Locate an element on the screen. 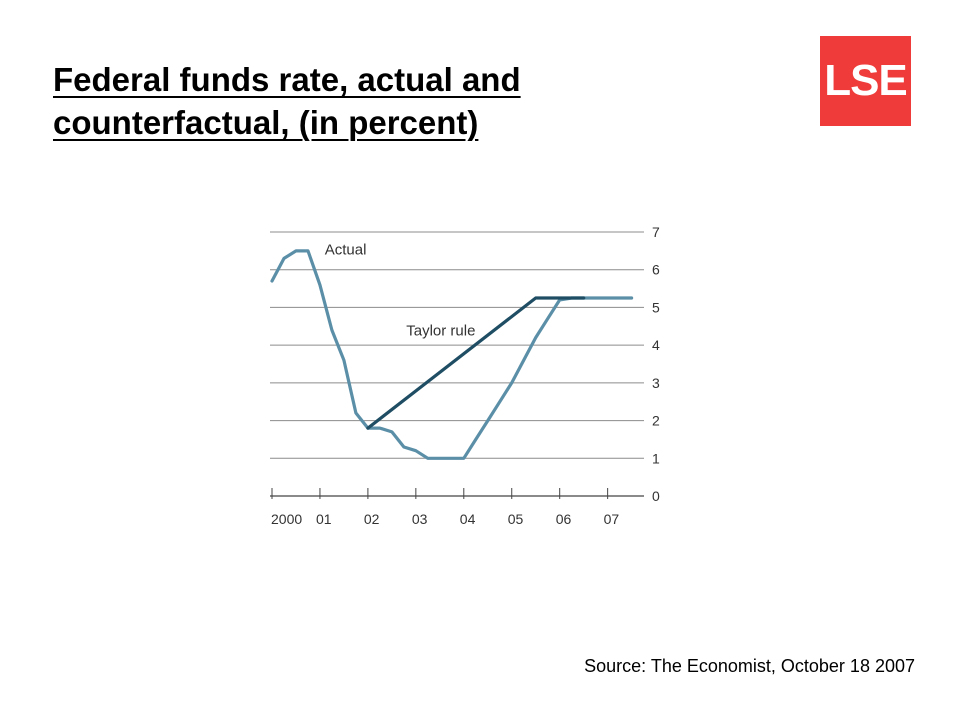 The image size is (960, 720). x-tick-label: 07 is located at coordinates (612, 519).